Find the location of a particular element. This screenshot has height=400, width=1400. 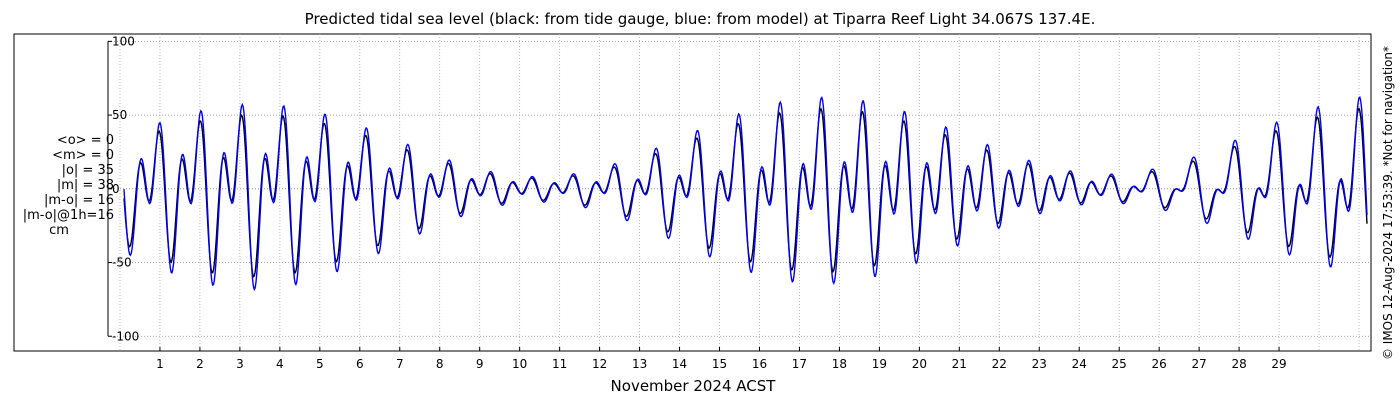

stat-mean-observed: <o> = 0 is located at coordinates (85, 140).